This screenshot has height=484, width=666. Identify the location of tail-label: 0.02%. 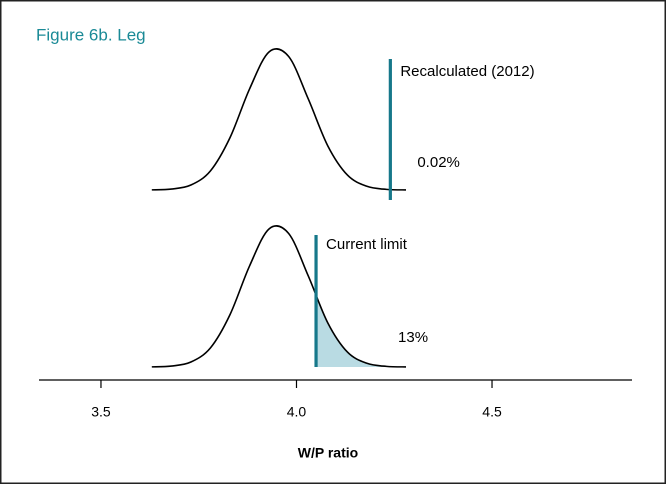
(438, 162).